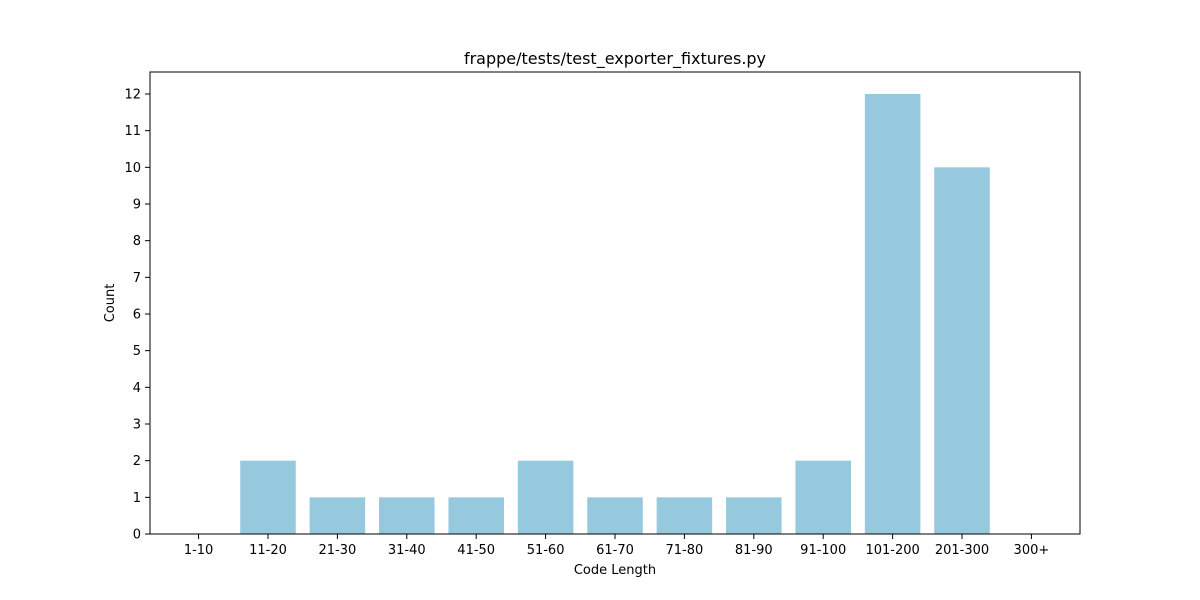 The width and height of the screenshot is (1200, 600). What do you see at coordinates (137, 425) in the screenshot?
I see `y-tick-label: 3` at bounding box center [137, 425].